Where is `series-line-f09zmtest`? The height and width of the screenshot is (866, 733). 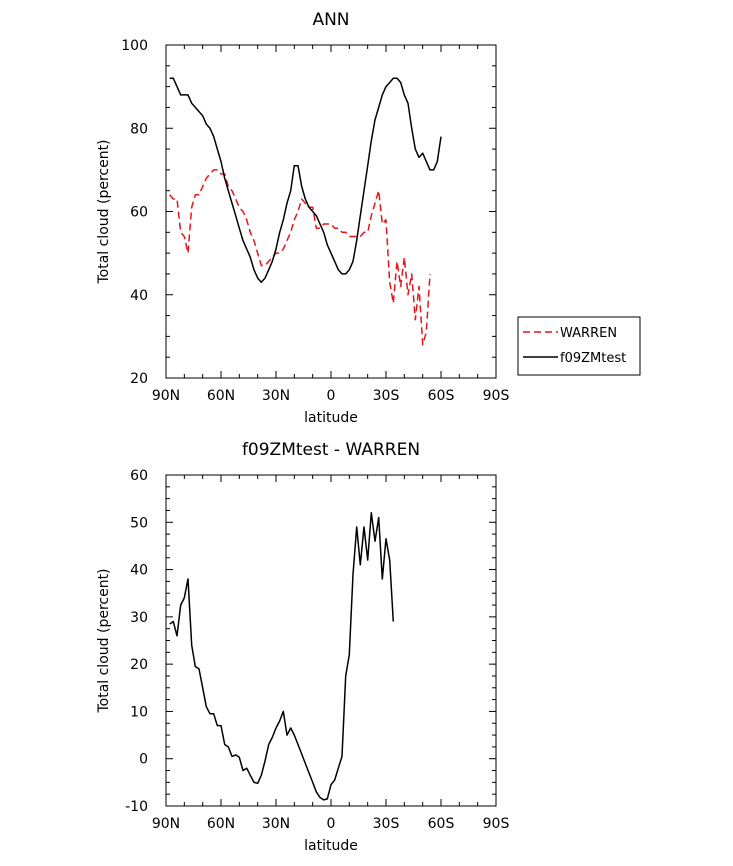 series-line-f09zmtest is located at coordinates (305, 180).